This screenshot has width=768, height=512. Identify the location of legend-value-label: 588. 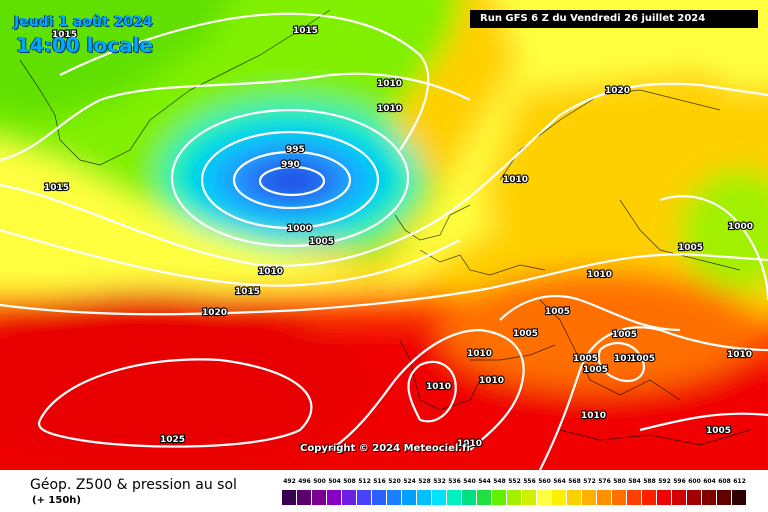
(649, 481).